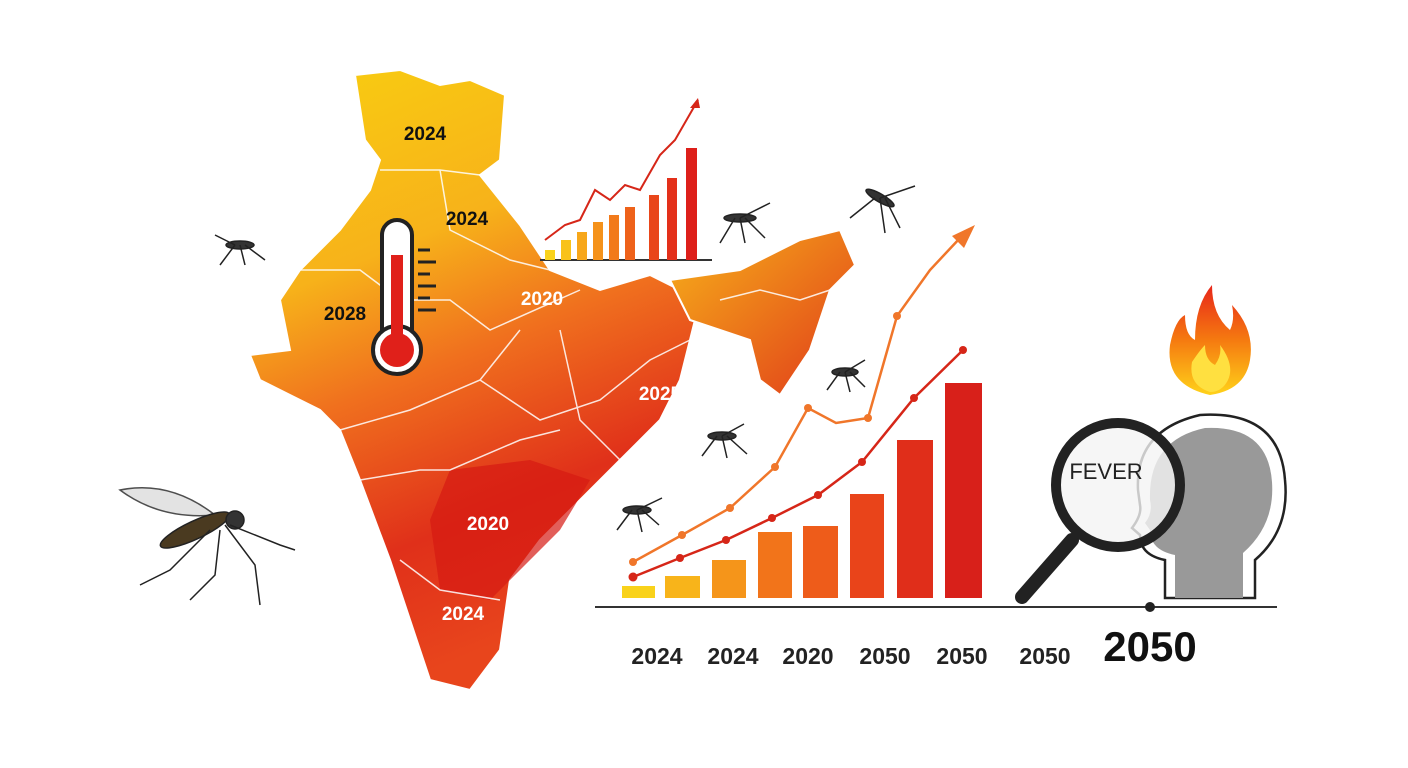 This screenshot has width=1408, height=768. I want to click on map-label: 2025, so click(660, 394).